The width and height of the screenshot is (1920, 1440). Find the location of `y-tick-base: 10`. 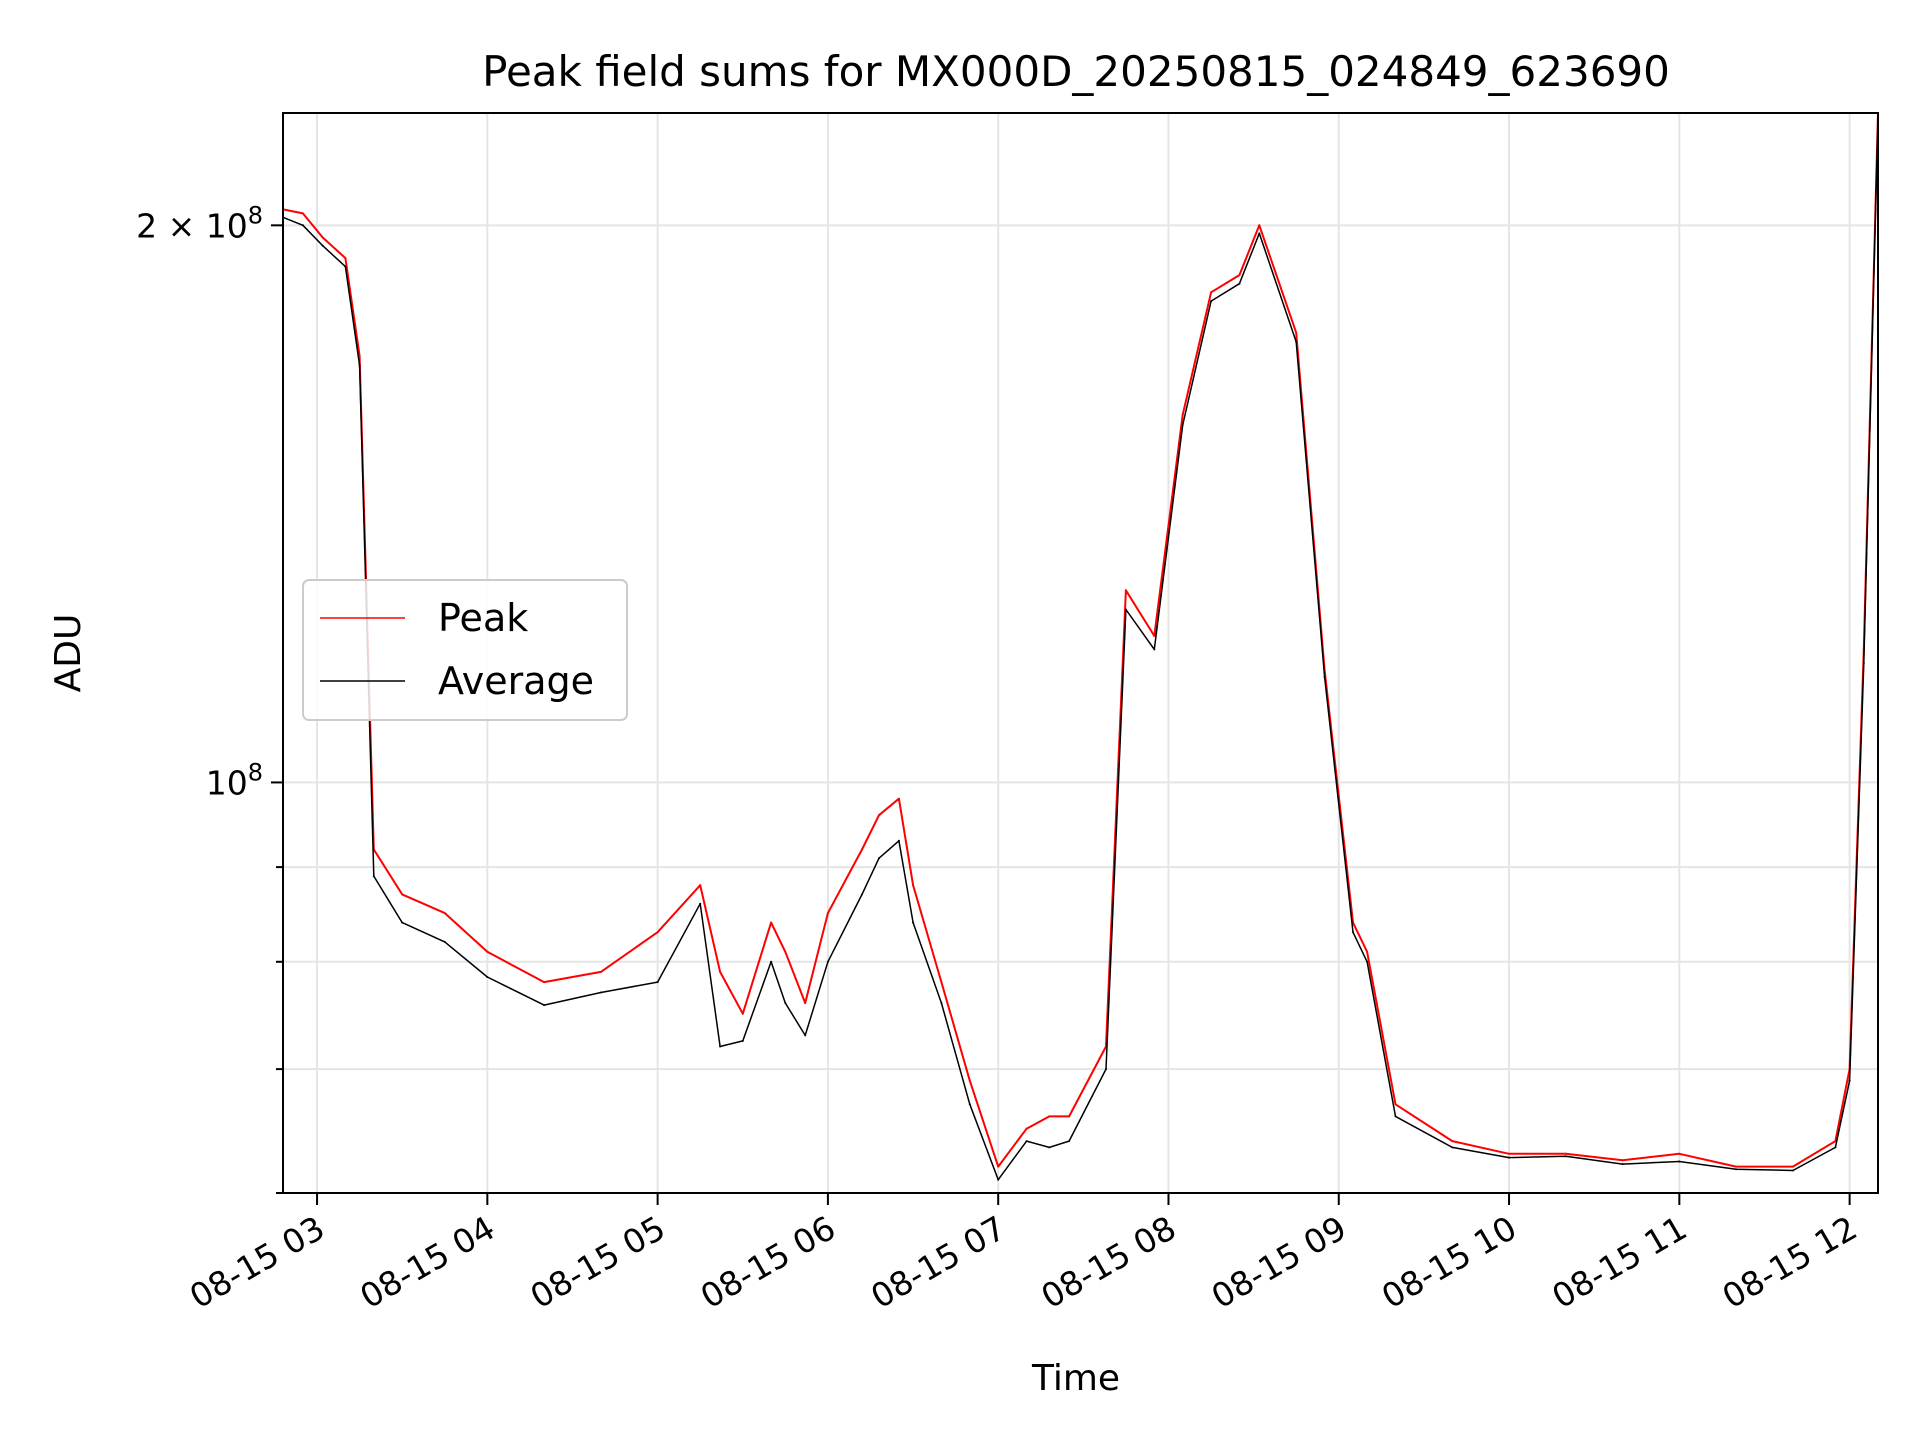

y-tick-base: 10 is located at coordinates (227, 782).